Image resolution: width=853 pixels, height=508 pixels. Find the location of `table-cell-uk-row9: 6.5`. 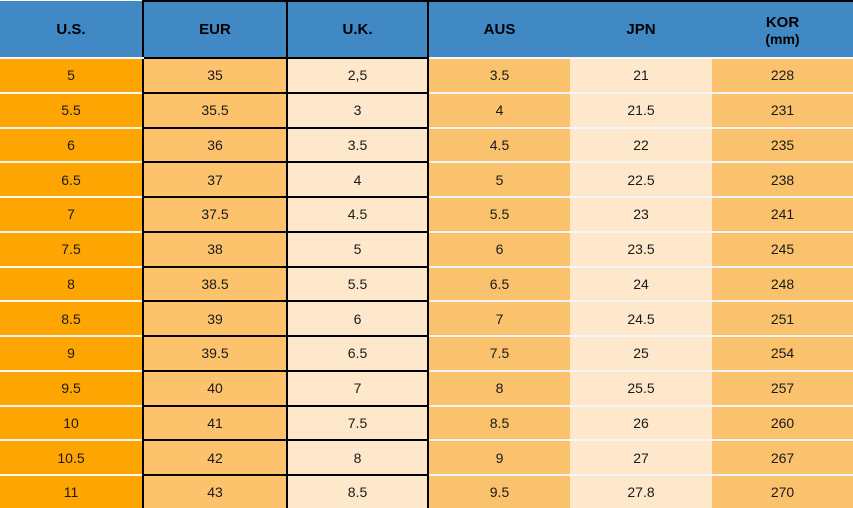

table-cell-uk-row9: 6.5 is located at coordinates (357, 353).